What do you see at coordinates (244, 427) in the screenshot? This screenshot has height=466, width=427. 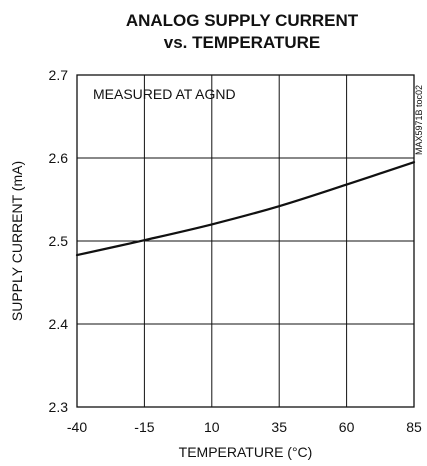 I see `x-tick-labels: -40 -15 10 35 60 85` at bounding box center [244, 427].